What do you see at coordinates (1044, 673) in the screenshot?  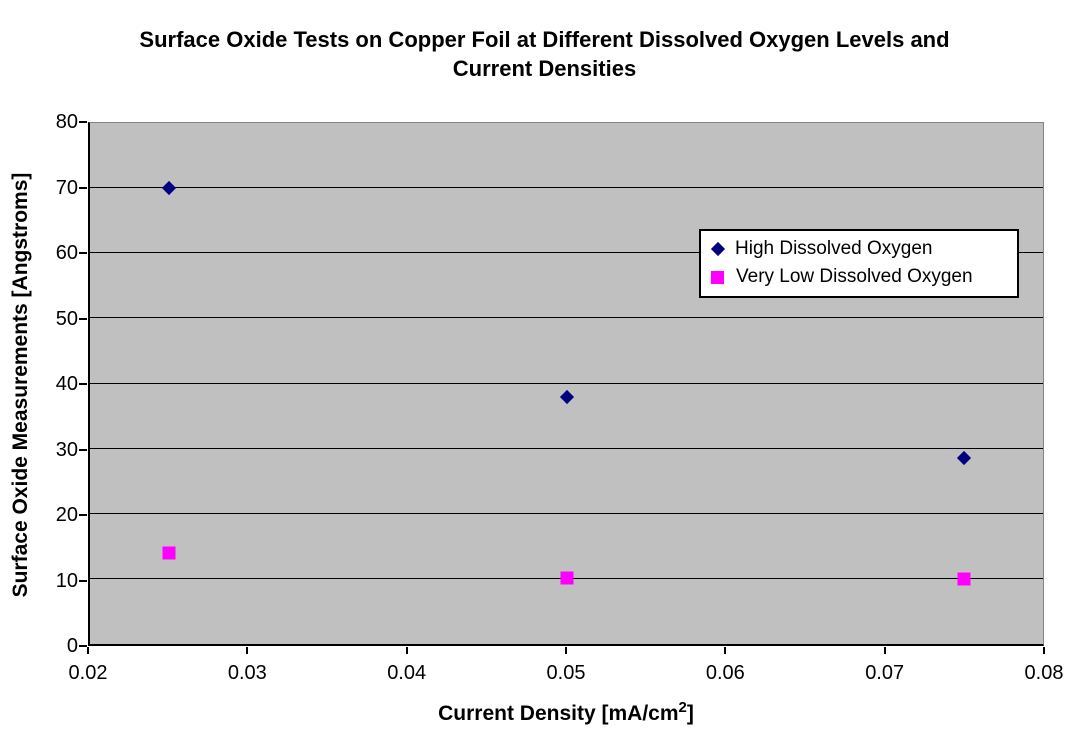 I see `x-tick-label-0.08: 0.08` at bounding box center [1044, 673].